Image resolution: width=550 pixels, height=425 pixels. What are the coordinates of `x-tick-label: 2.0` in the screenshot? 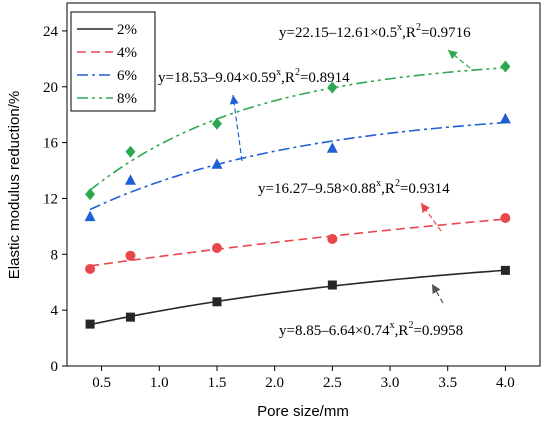 It's located at (274, 383).